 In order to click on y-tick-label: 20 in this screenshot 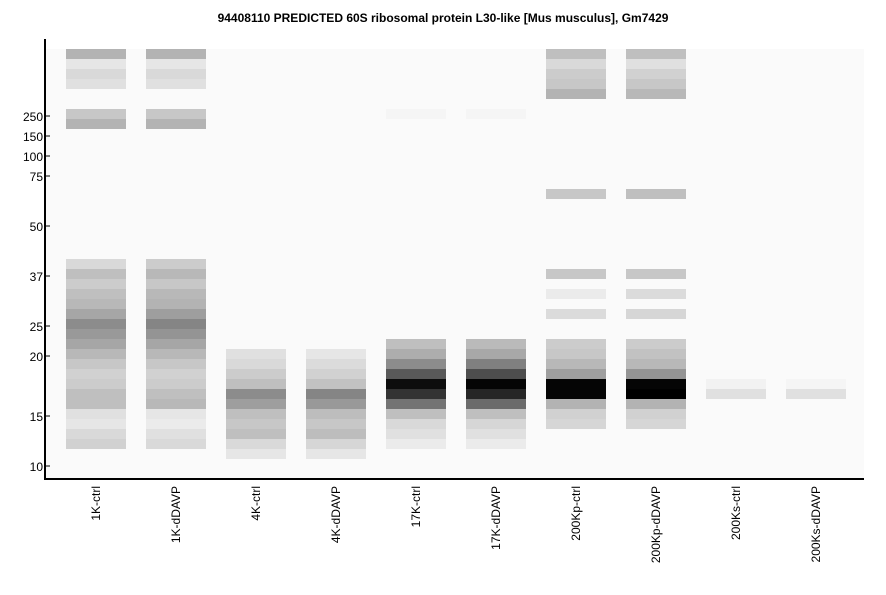, I will do `click(37, 357)`.